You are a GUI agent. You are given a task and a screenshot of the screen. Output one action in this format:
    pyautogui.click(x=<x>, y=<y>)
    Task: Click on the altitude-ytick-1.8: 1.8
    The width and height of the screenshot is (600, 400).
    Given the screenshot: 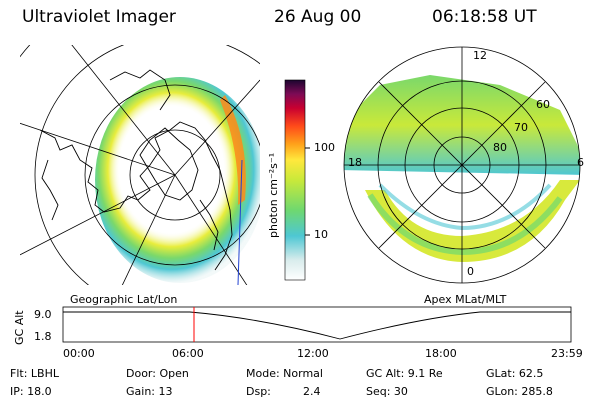 What is the action you would take?
    pyautogui.click(x=43, y=336)
    